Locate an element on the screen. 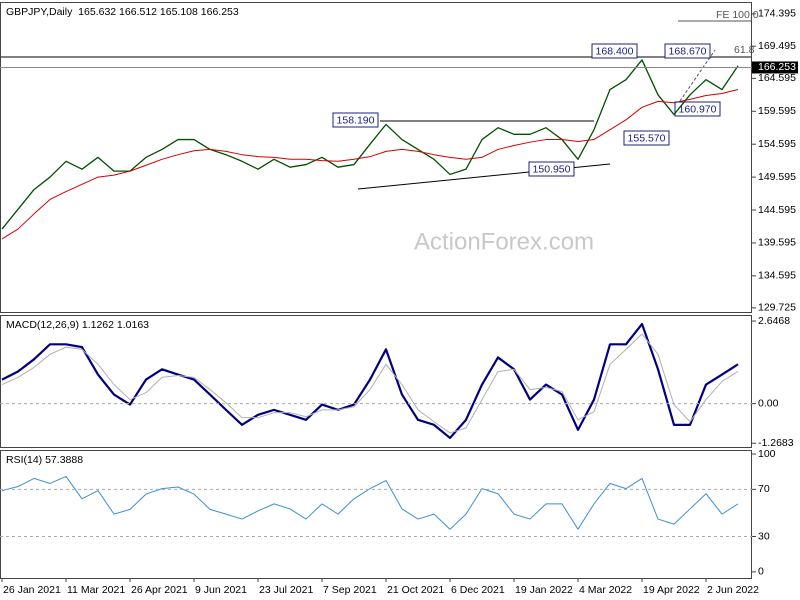  series-line is located at coordinates (370, 502).